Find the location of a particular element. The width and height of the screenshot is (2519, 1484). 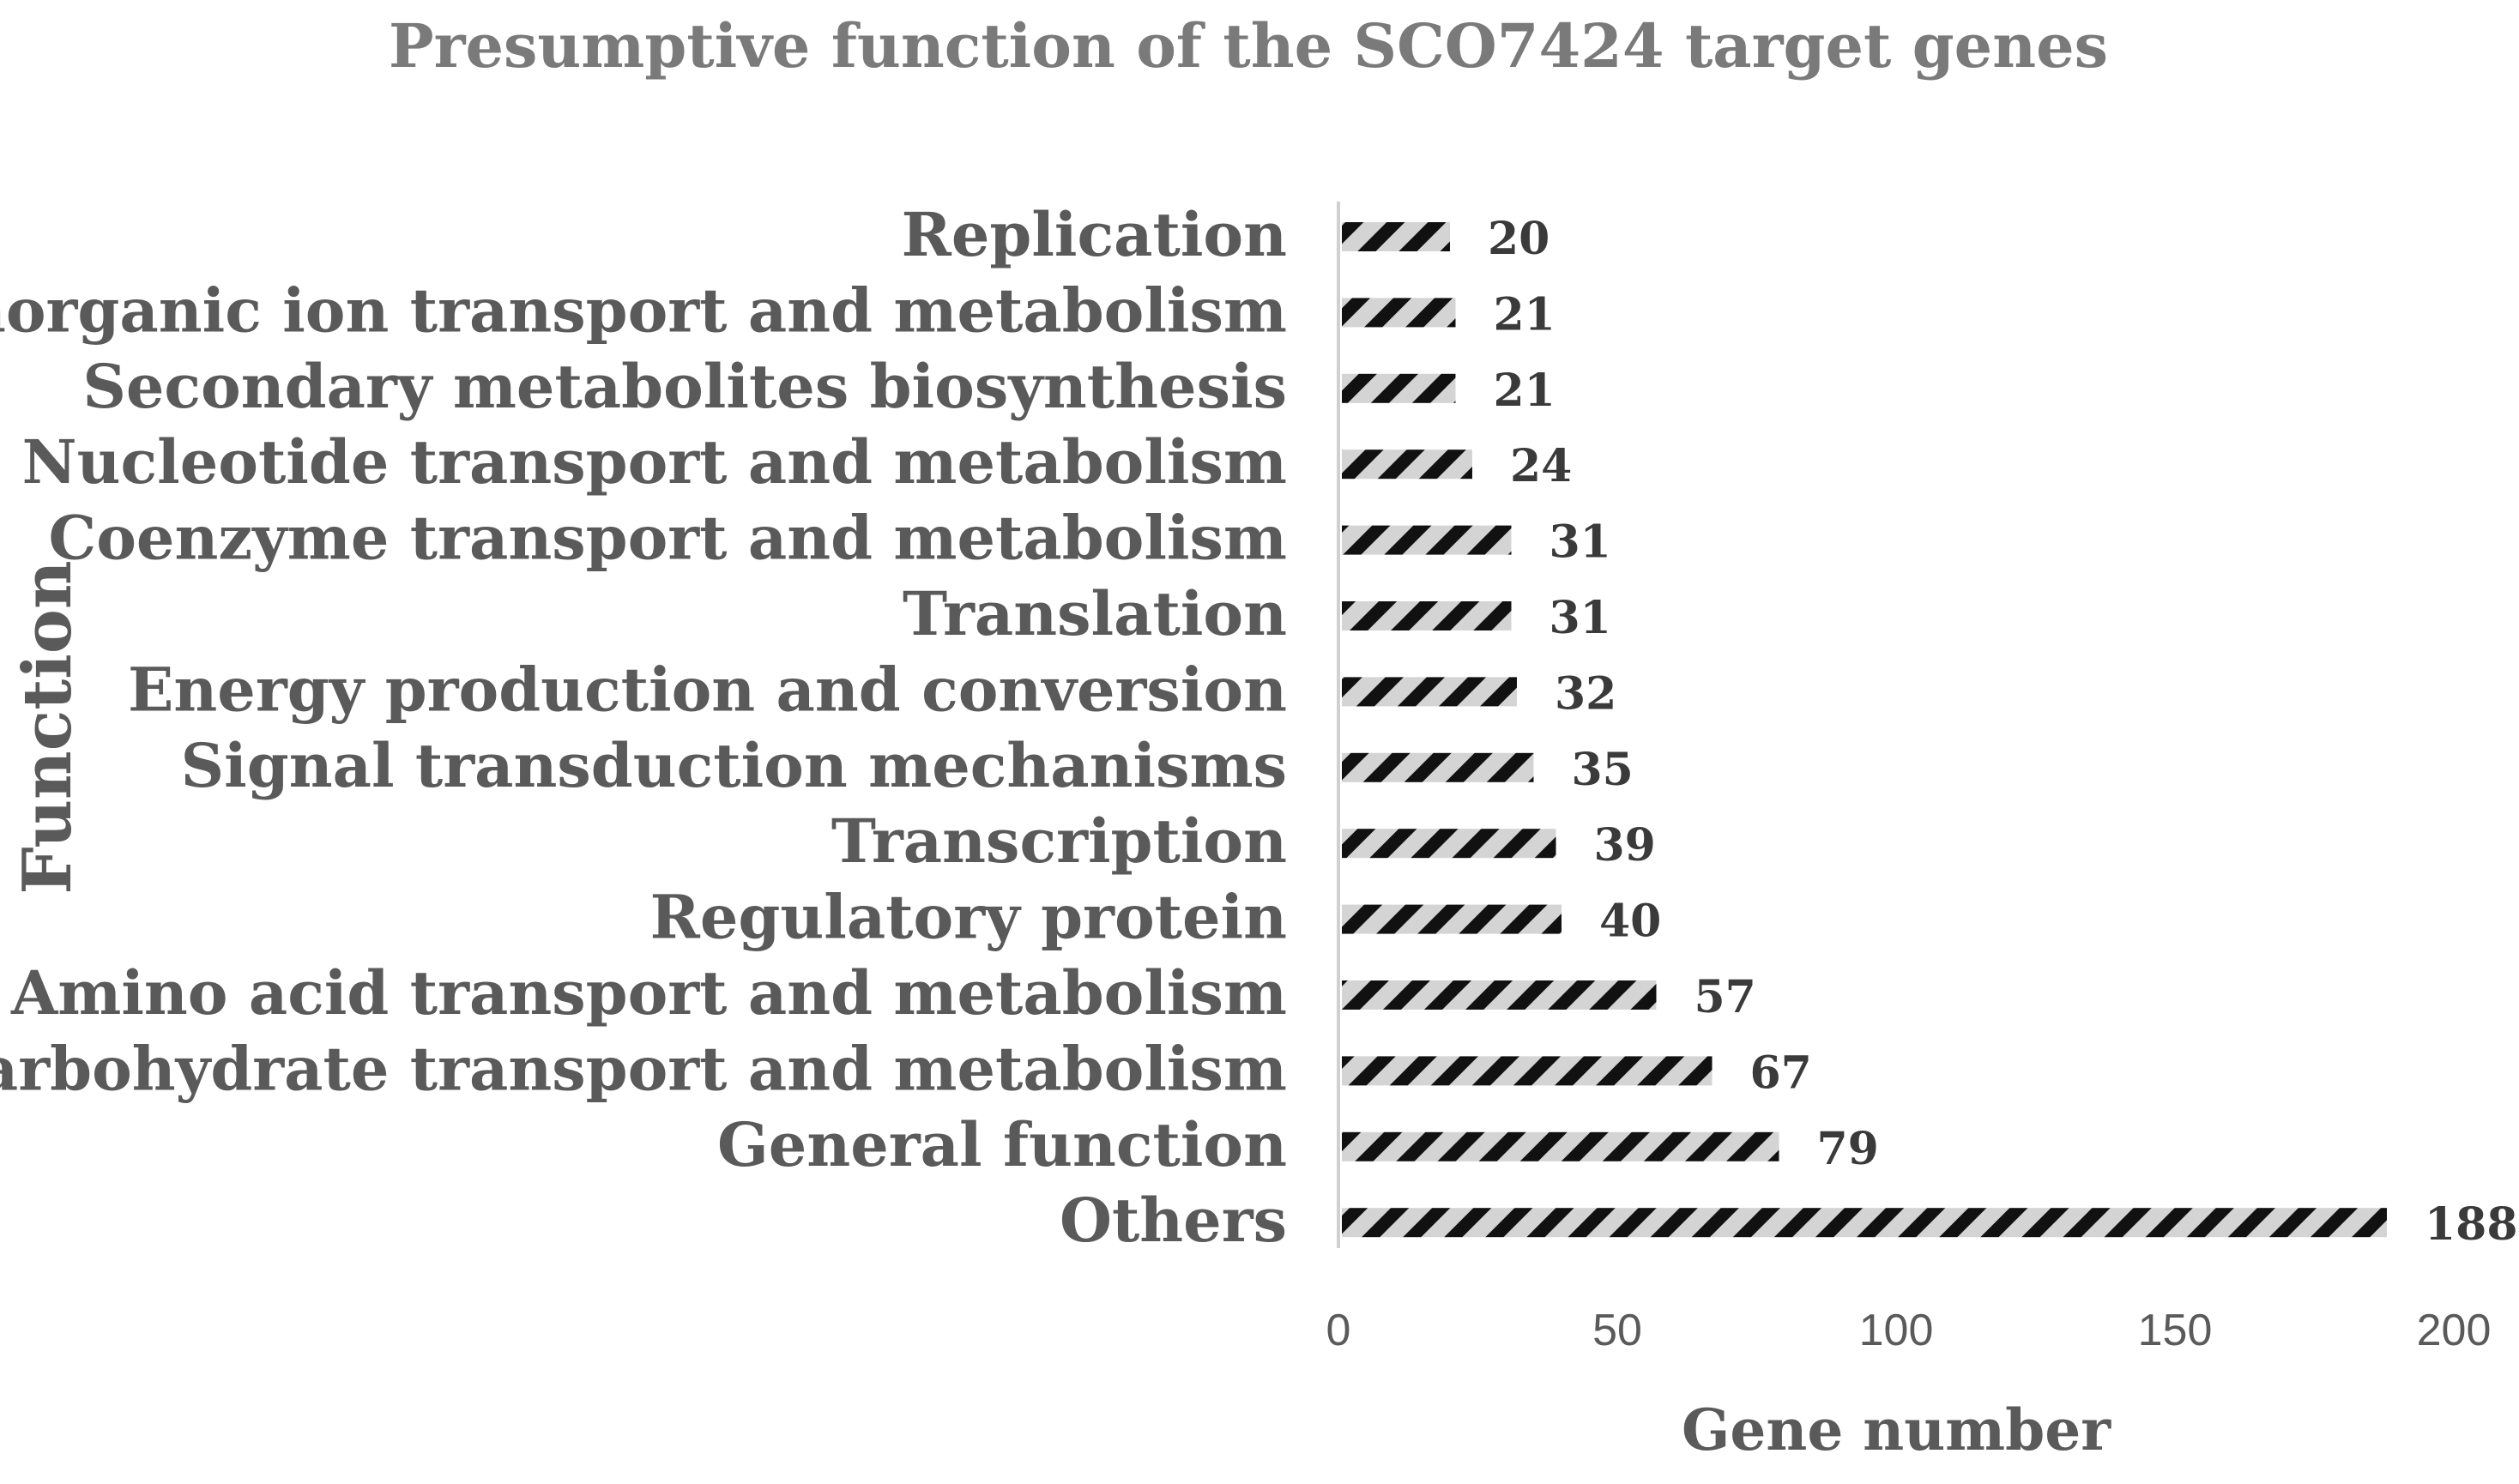

category-label: Coenzyme transport and metabolism is located at coordinates (668, 538).